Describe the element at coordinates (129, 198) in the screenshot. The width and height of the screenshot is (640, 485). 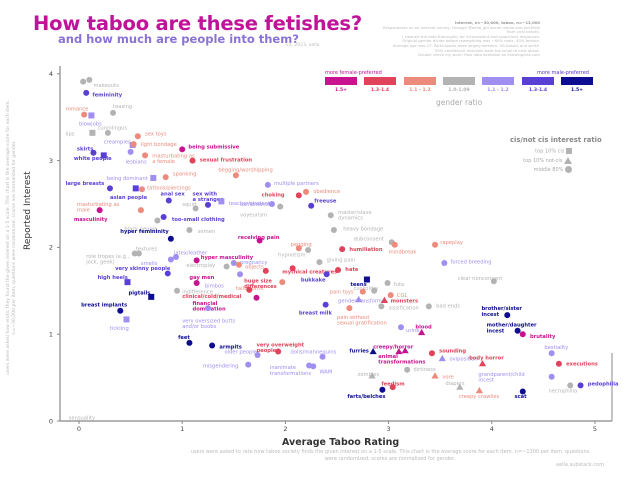
I see `point-label: asian people` at that location.